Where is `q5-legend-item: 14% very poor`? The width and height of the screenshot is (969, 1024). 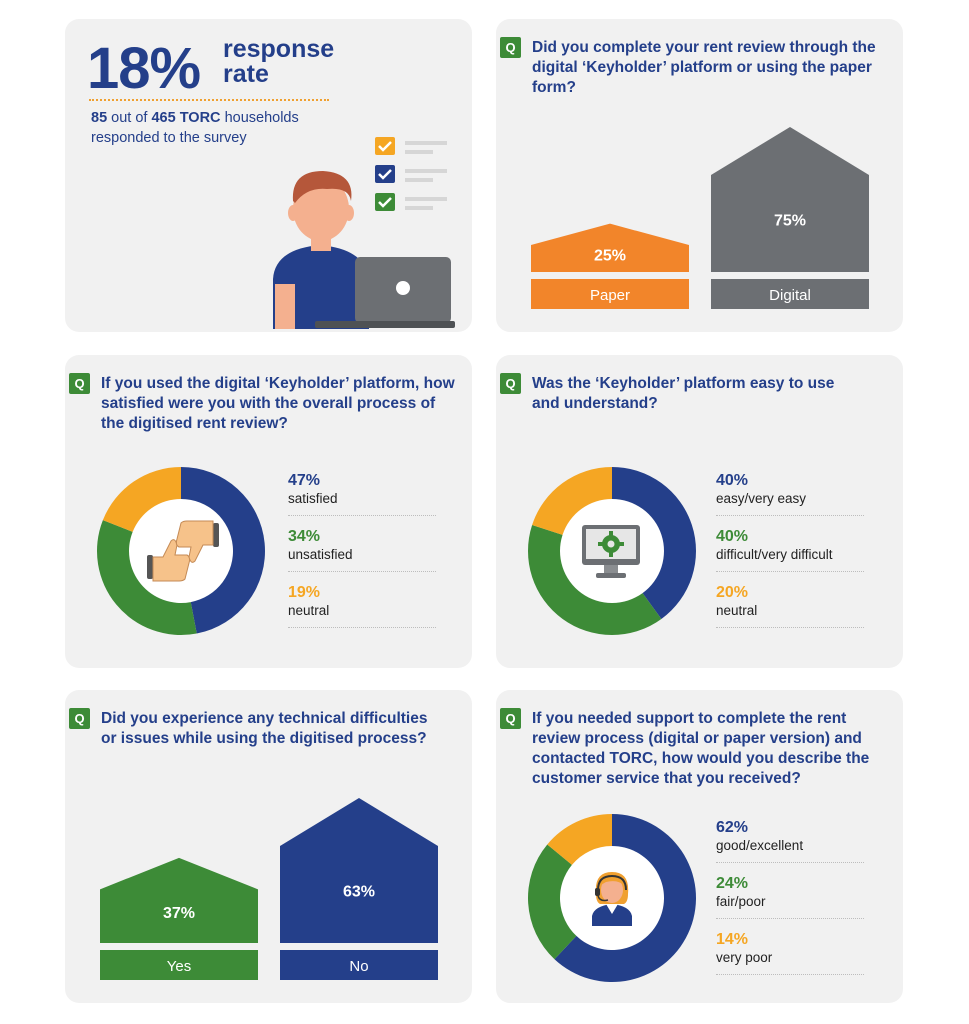
q5-legend-item: 14% very poor is located at coordinates (790, 952).